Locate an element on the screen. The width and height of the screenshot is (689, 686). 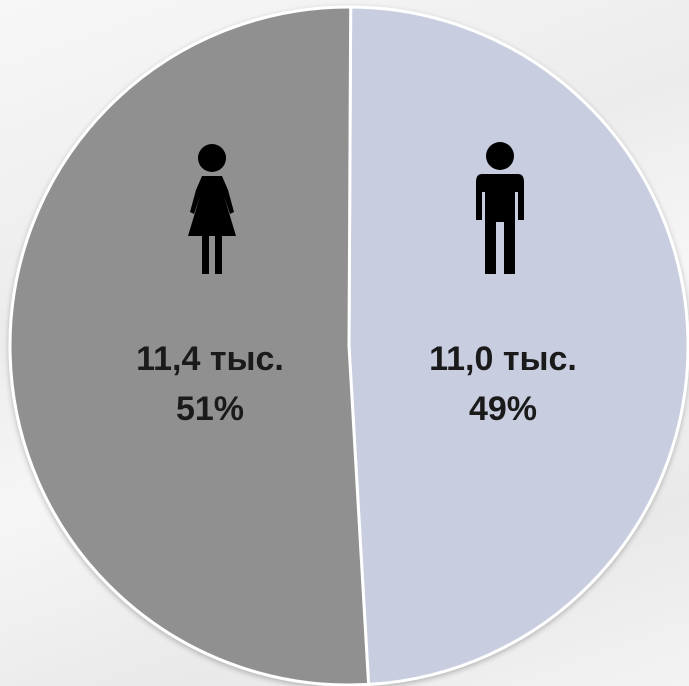
male-percent-label: 49% is located at coordinates (503, 409).